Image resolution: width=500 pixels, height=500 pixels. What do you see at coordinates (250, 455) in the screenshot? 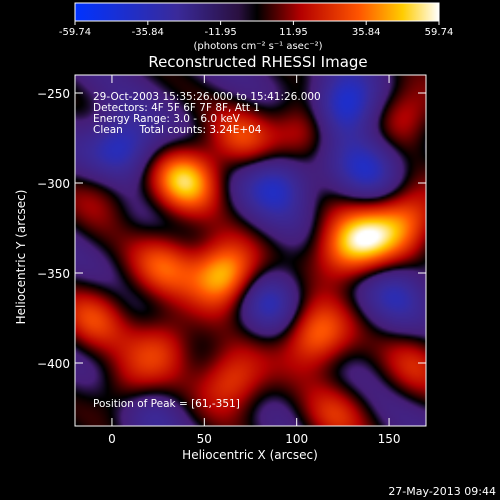
I see `x-axis-label: Heliocentric X (arcsec)` at bounding box center [250, 455].